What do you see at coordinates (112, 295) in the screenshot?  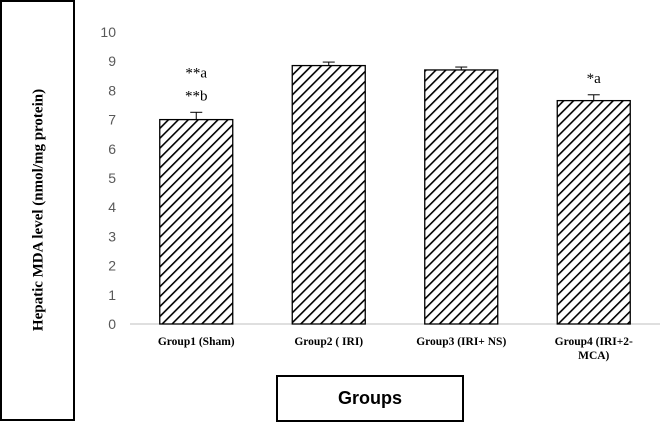 I see `y-tick-label: 1` at bounding box center [112, 295].